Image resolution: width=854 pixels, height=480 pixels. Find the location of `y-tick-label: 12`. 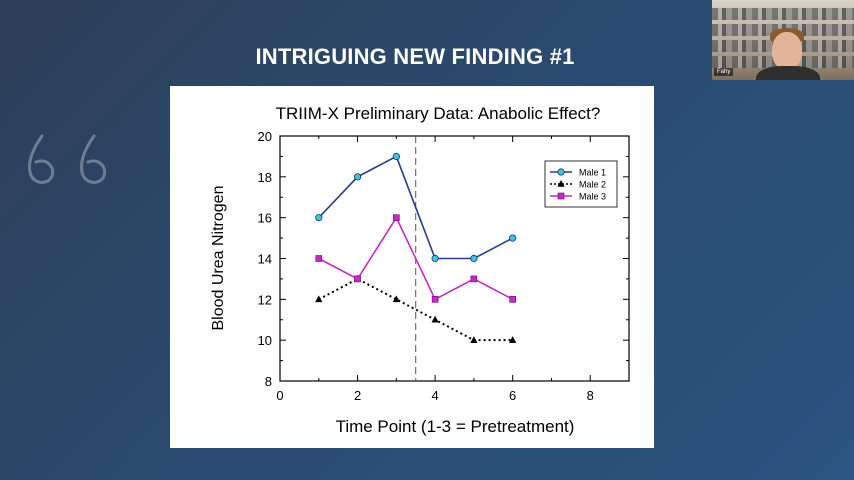

y-tick-label: 12 is located at coordinates (265, 299).